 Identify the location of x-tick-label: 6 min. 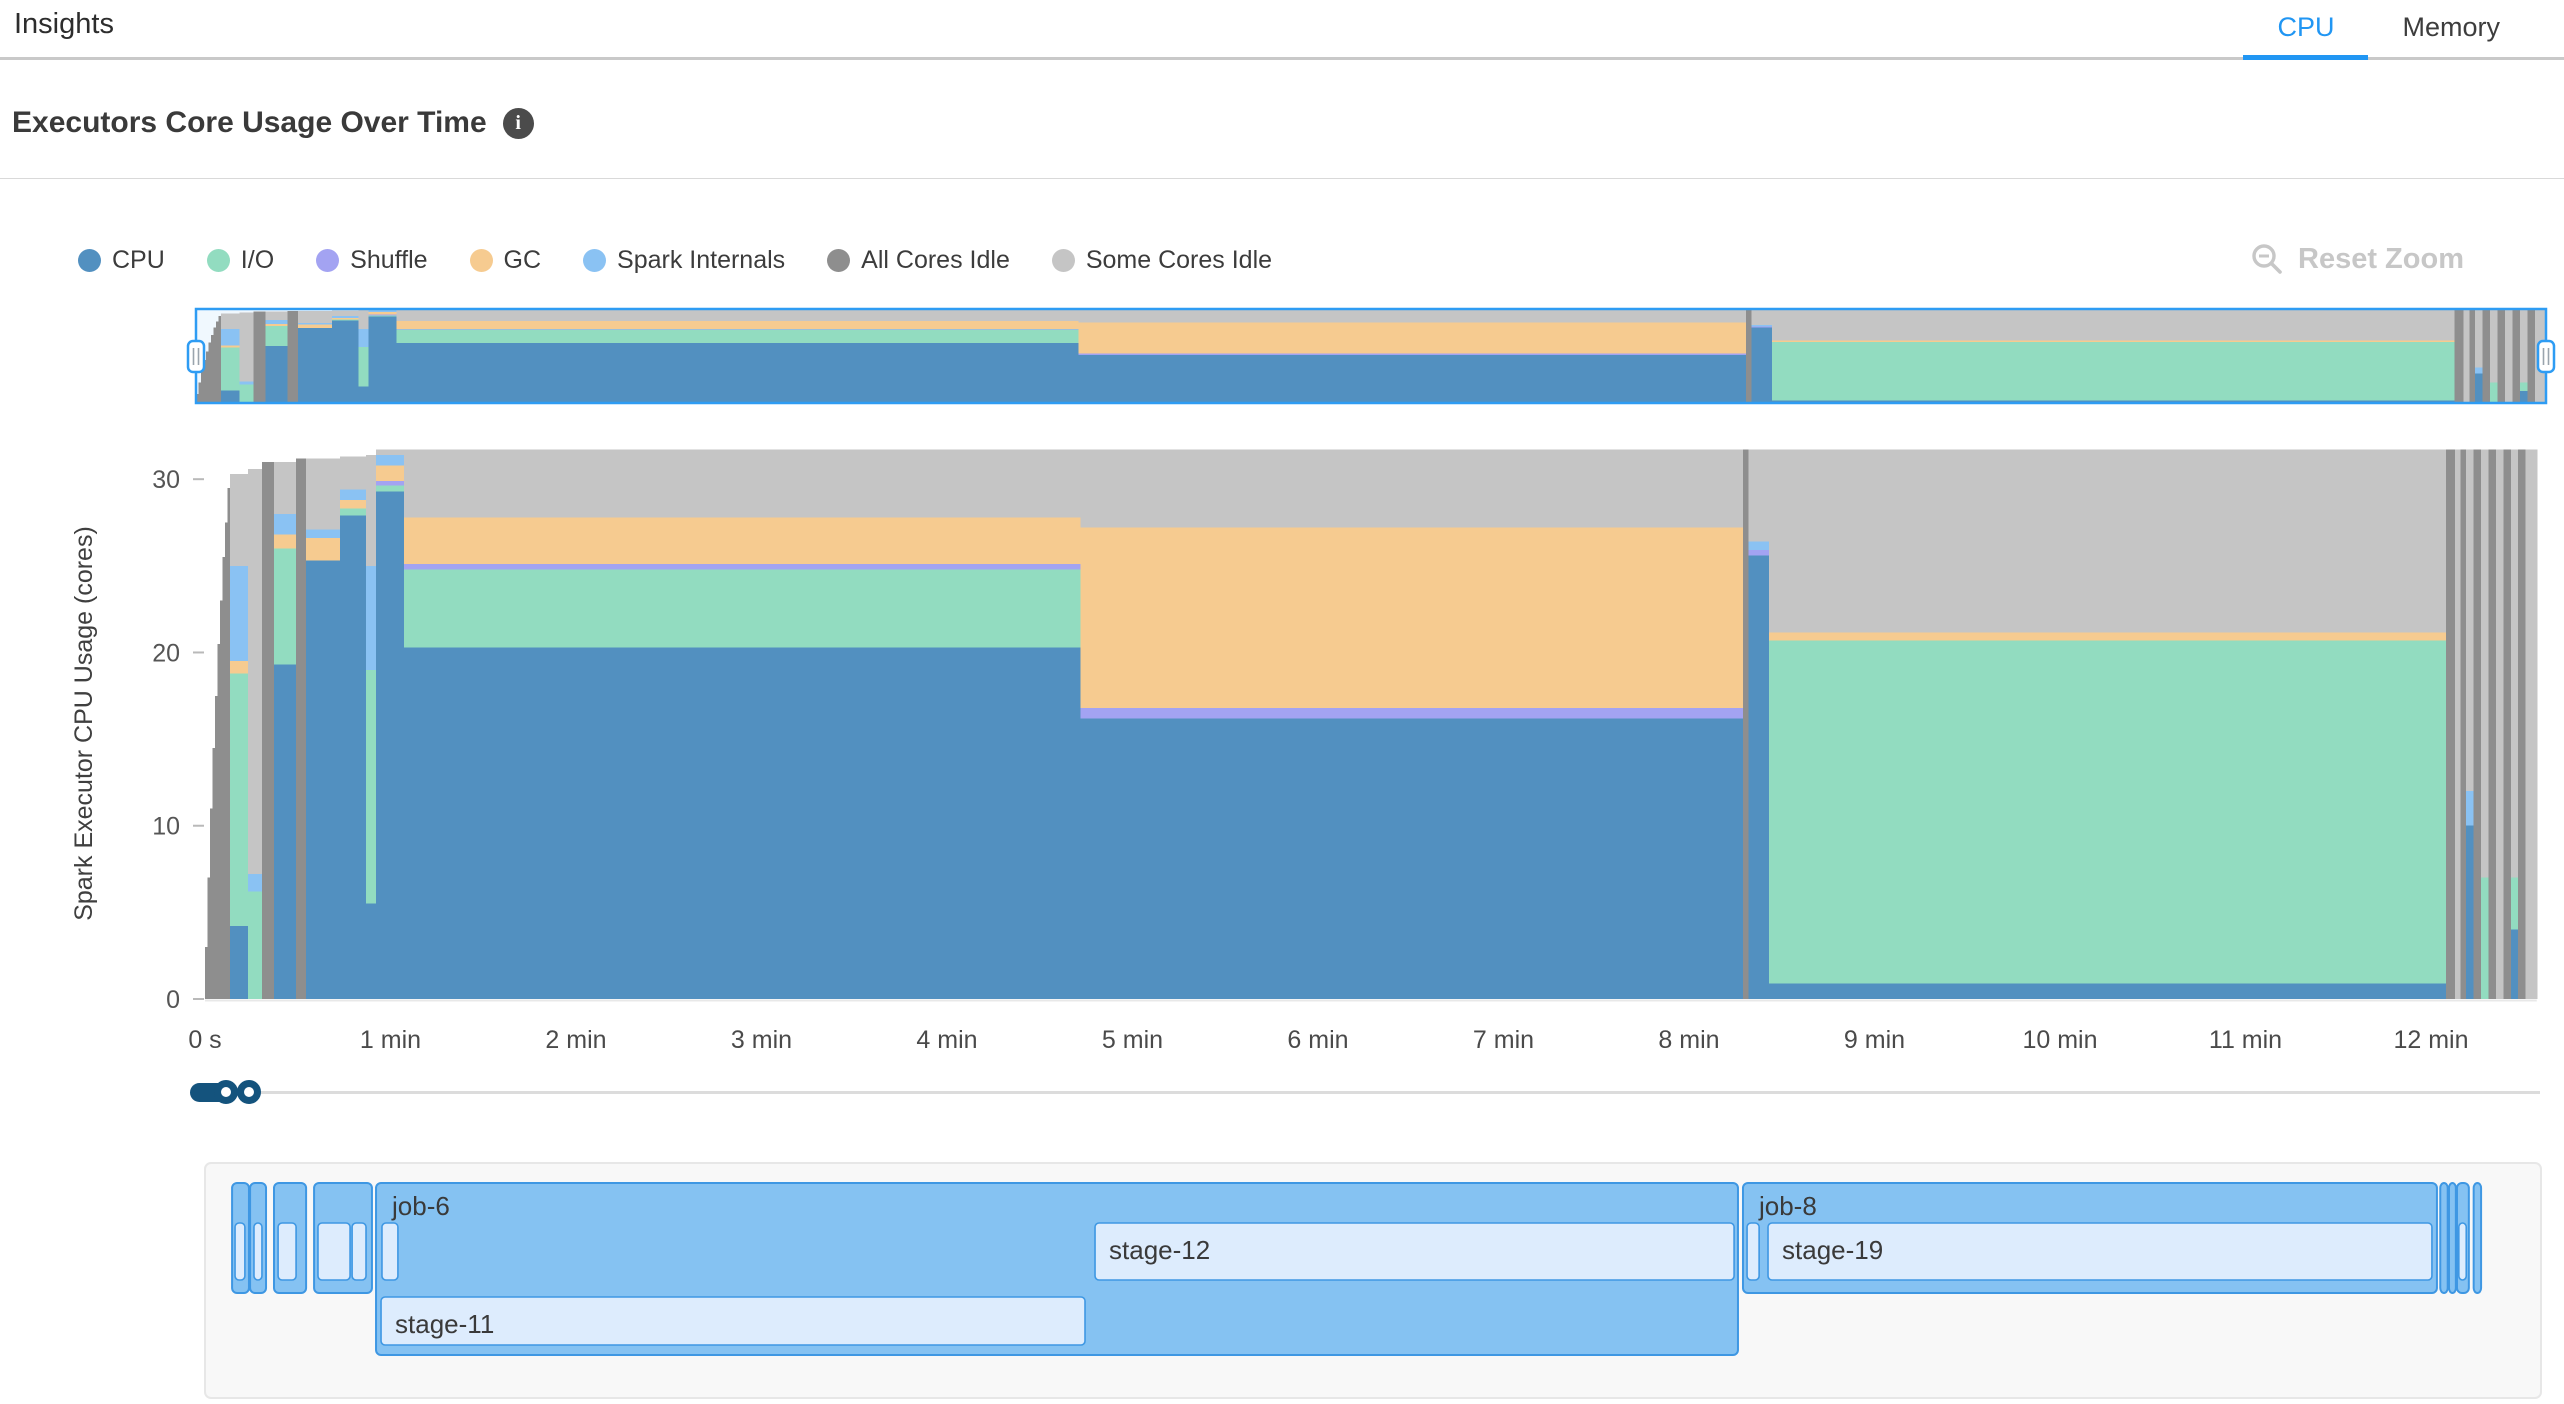
(1317, 1040).